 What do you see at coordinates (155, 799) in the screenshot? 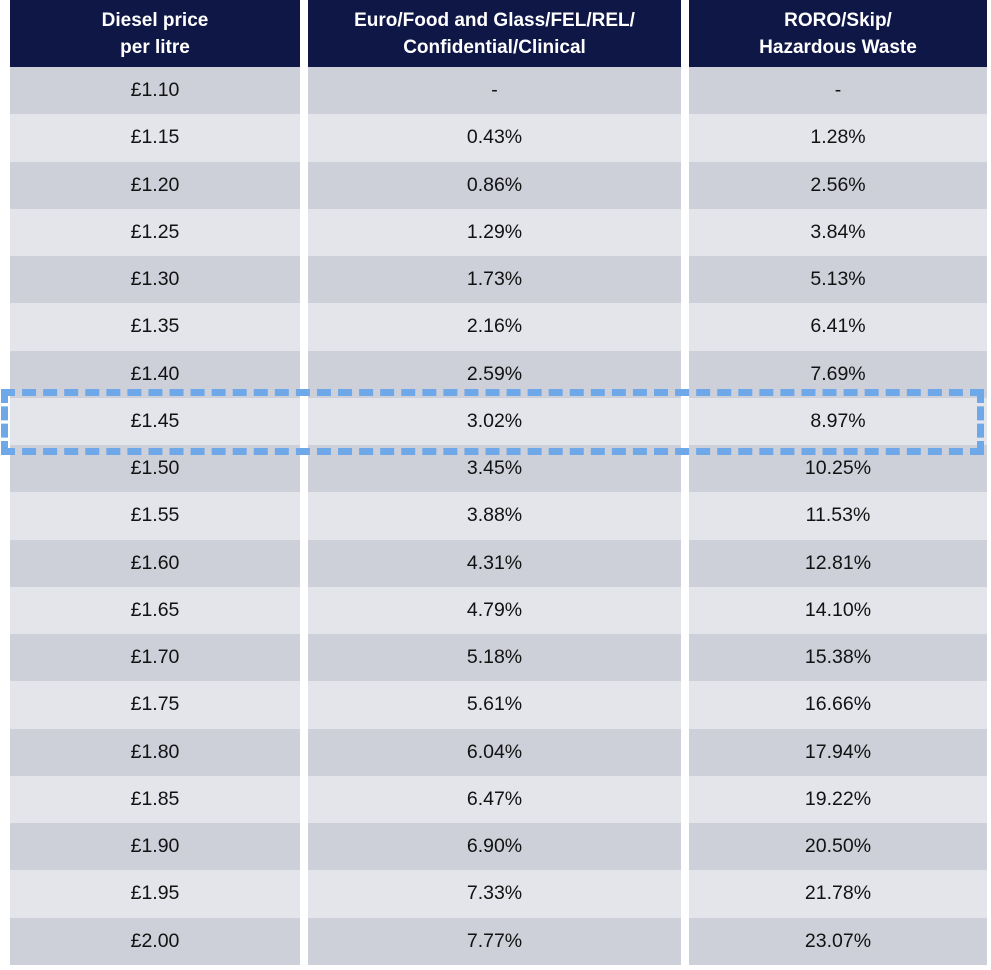
I see `diesel-price-cell: £1.85` at bounding box center [155, 799].